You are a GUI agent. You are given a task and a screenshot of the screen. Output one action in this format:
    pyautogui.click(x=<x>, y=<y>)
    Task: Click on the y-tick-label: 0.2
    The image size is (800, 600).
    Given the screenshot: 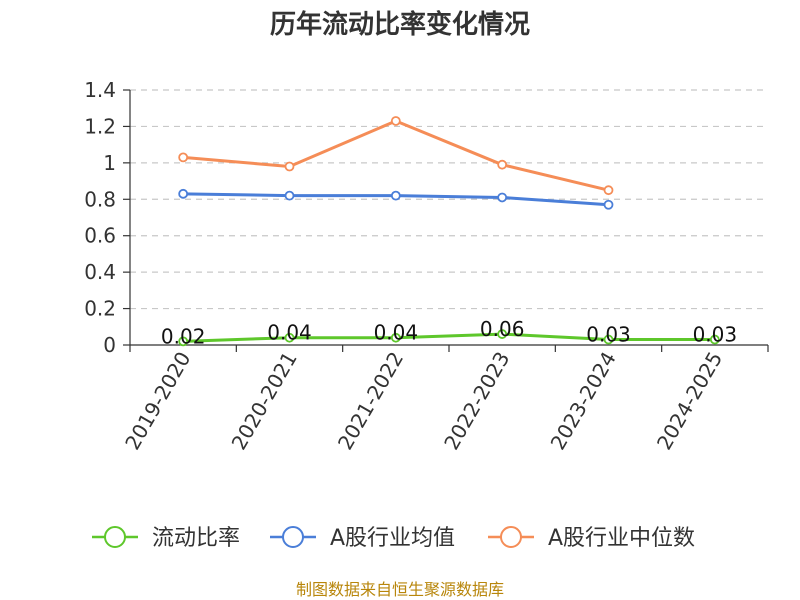 What is the action you would take?
    pyautogui.click(x=100, y=309)
    